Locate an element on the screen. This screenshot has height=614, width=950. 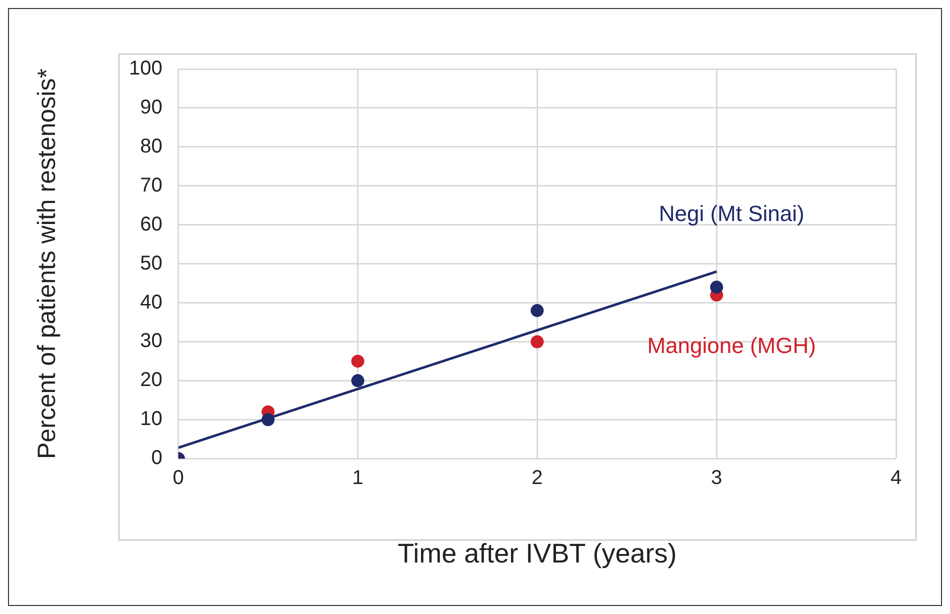
x-tick-label: 3 is located at coordinates (716, 478).